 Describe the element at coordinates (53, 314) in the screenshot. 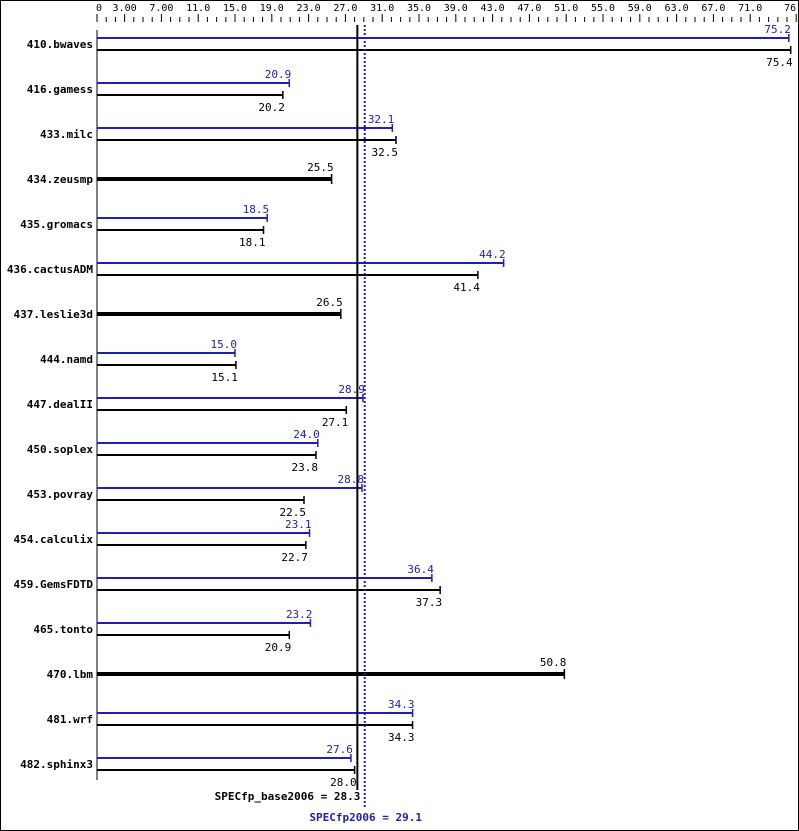

I see `benchmark-label: 437.leslie3d` at that location.